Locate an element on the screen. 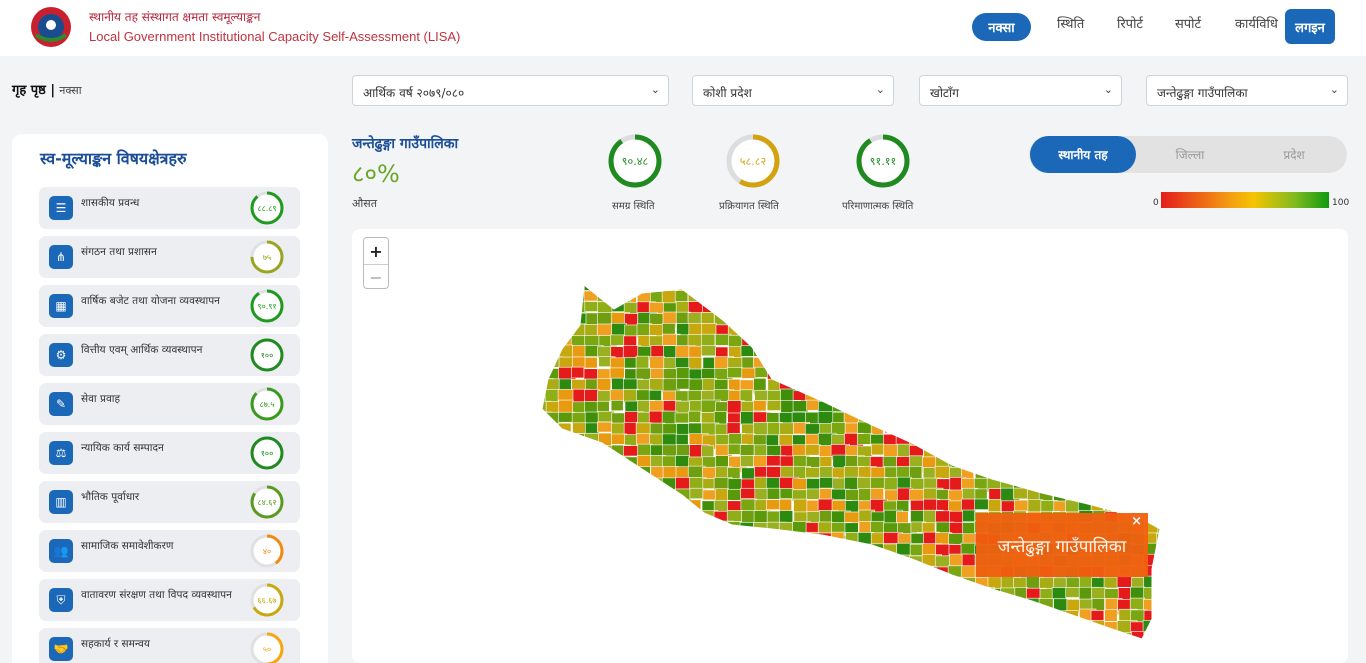 The width and height of the screenshot is (1366, 663). zoom-out-button: − is located at coordinates (376, 277).